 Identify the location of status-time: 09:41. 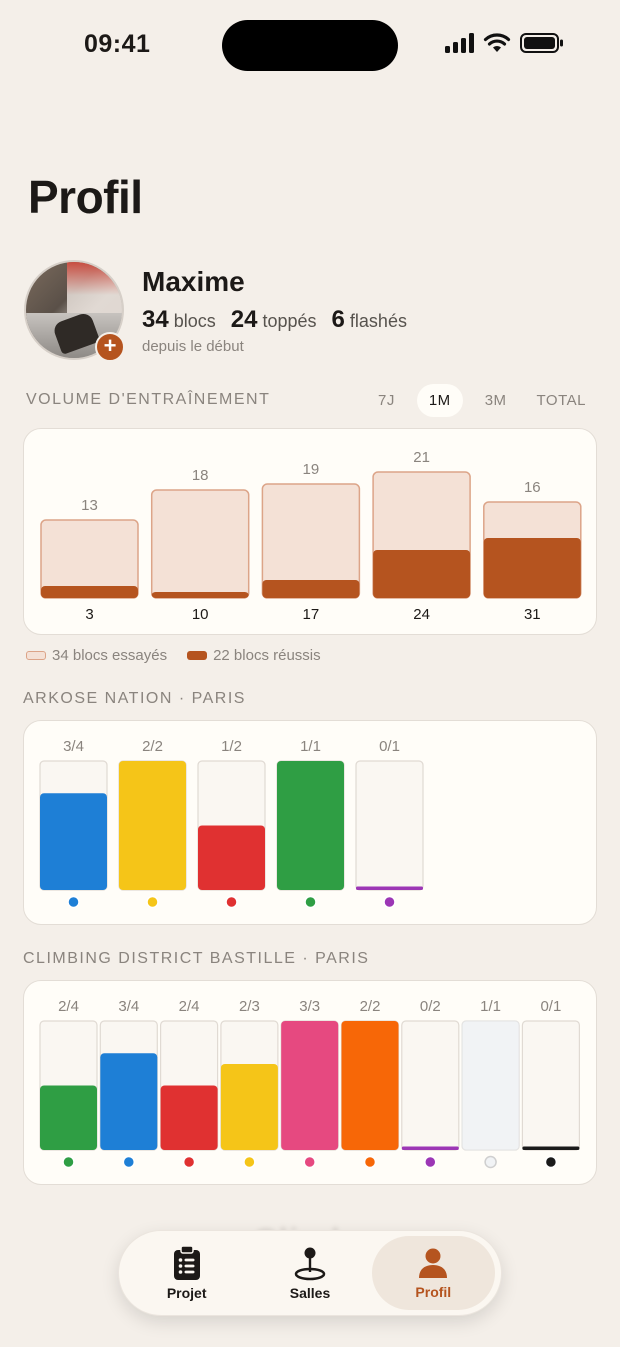
(117, 44).